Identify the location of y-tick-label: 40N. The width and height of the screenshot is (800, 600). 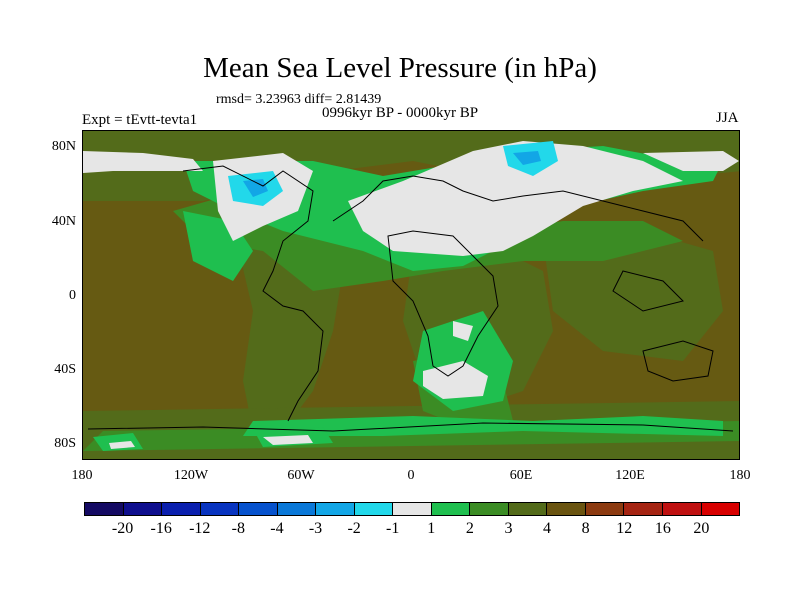
(63, 221).